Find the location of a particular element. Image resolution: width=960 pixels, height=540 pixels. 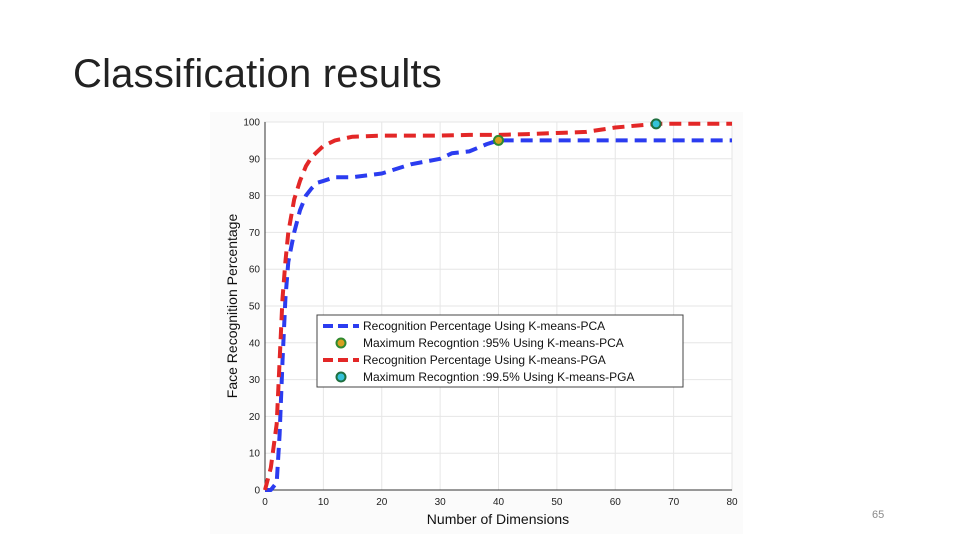

y-axis-label: Face Recognition Percentage is located at coordinates (232, 306).